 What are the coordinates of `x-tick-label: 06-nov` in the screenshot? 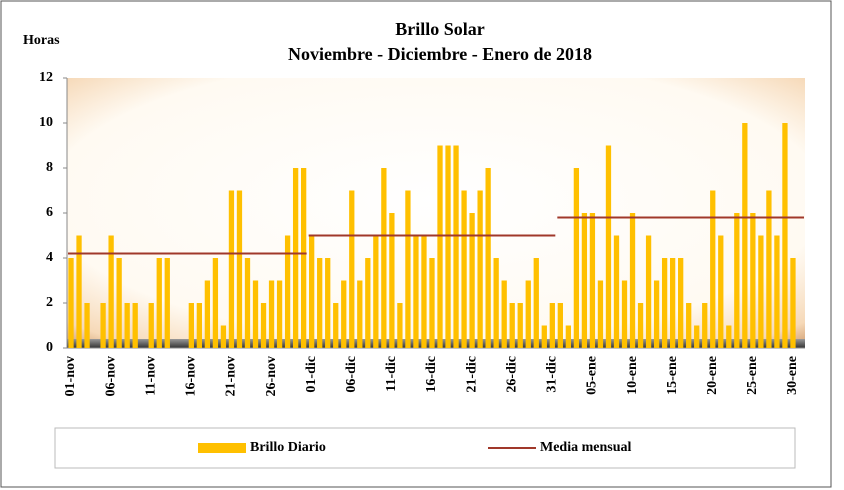 It's located at (110, 376).